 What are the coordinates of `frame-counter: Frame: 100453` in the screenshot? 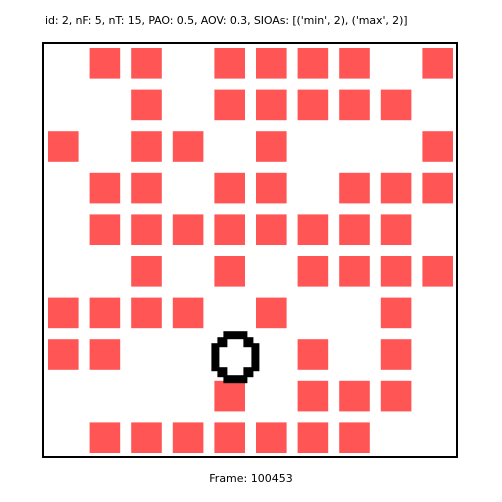 It's located at (251, 478).